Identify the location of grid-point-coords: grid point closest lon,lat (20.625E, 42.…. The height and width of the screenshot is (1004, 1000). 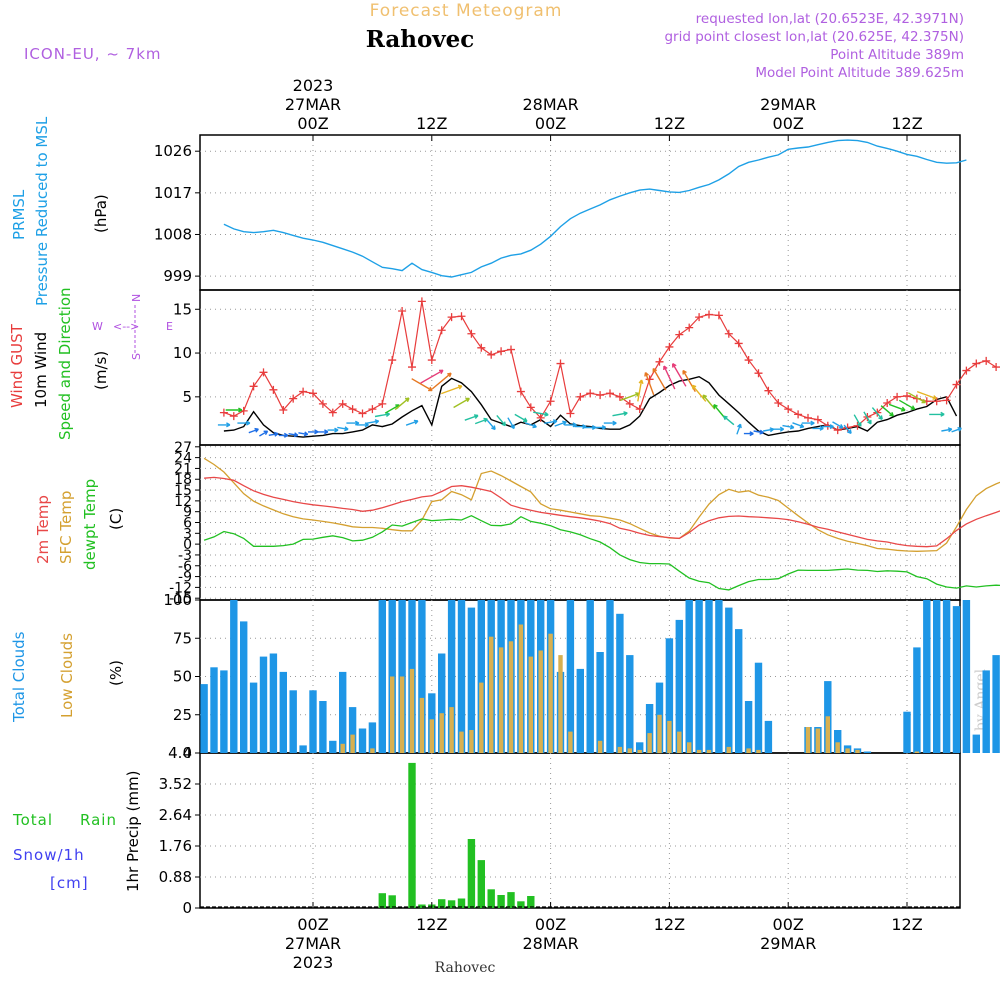
(814, 37).